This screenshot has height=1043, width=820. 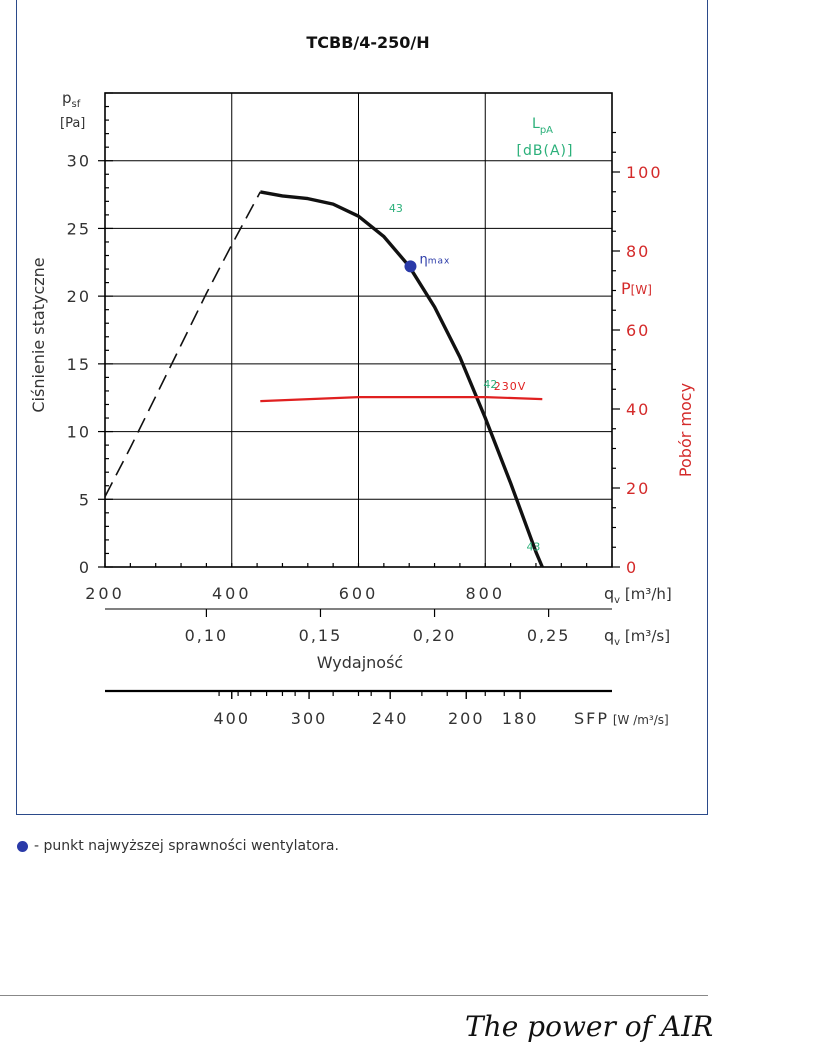 I want to click on secondary-x-tick-label: 0,10, so click(x=207, y=635).